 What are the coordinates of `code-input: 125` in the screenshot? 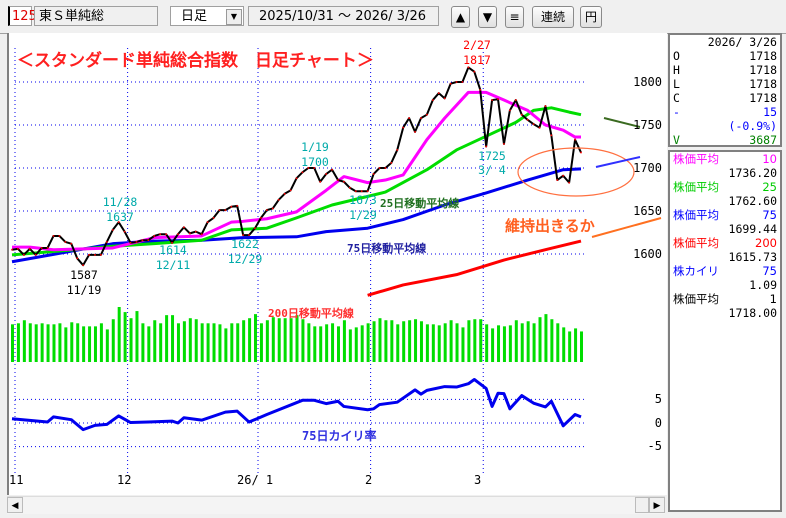 It's located at (22, 16).